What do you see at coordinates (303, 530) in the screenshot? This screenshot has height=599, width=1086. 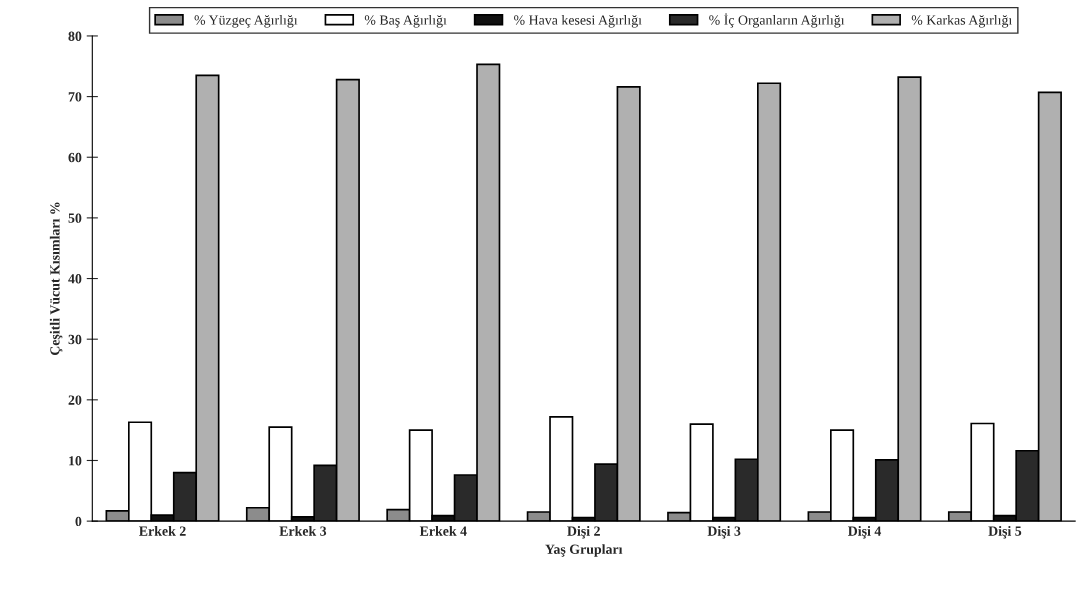 I see `x-tick-label: Erkek 3` at bounding box center [303, 530].